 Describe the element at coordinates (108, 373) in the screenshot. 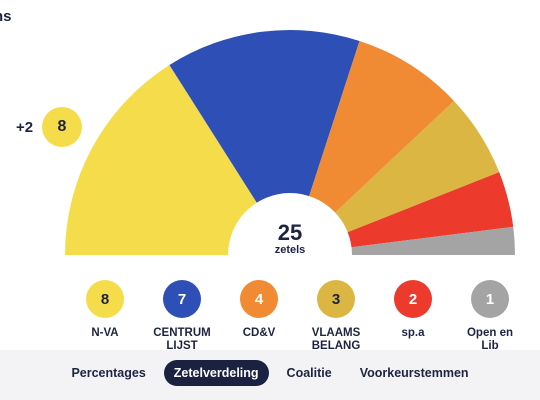

I see `tab-percentages: Percentages` at that location.